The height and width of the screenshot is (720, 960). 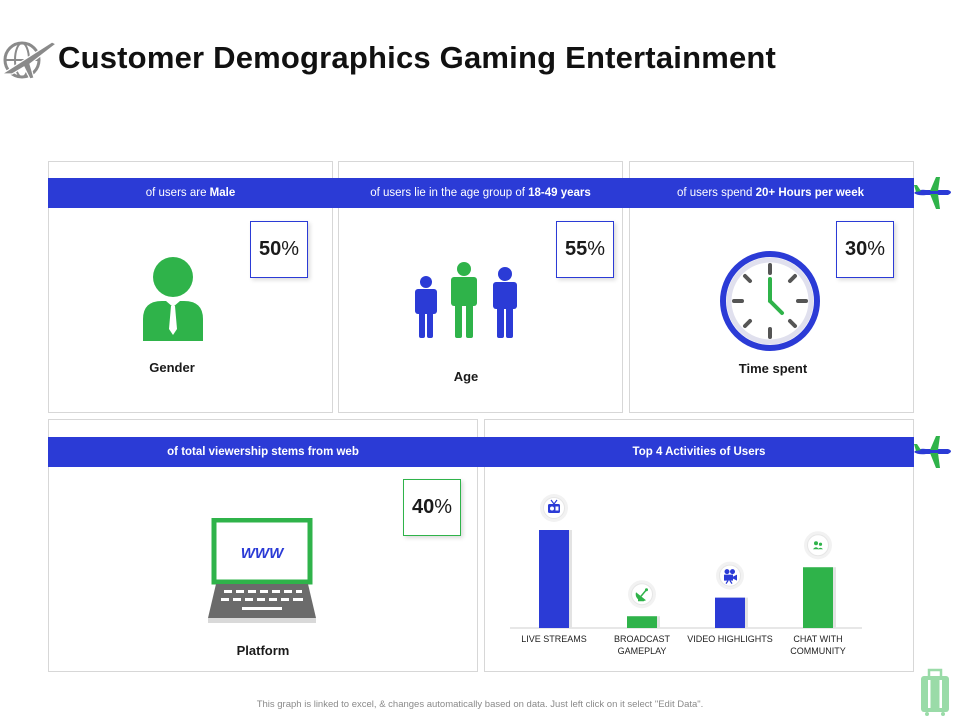 I want to click on category-label: VIDEO HIGHLIGHTS, so click(x=730, y=639).